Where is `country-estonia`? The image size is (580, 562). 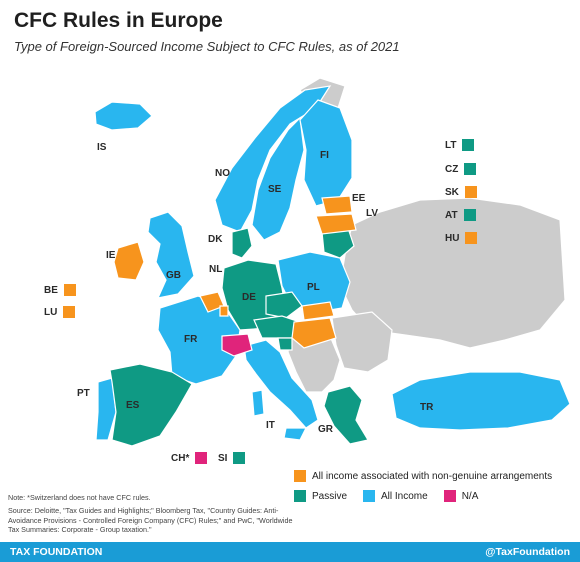
country-estonia is located at coordinates (337, 205).